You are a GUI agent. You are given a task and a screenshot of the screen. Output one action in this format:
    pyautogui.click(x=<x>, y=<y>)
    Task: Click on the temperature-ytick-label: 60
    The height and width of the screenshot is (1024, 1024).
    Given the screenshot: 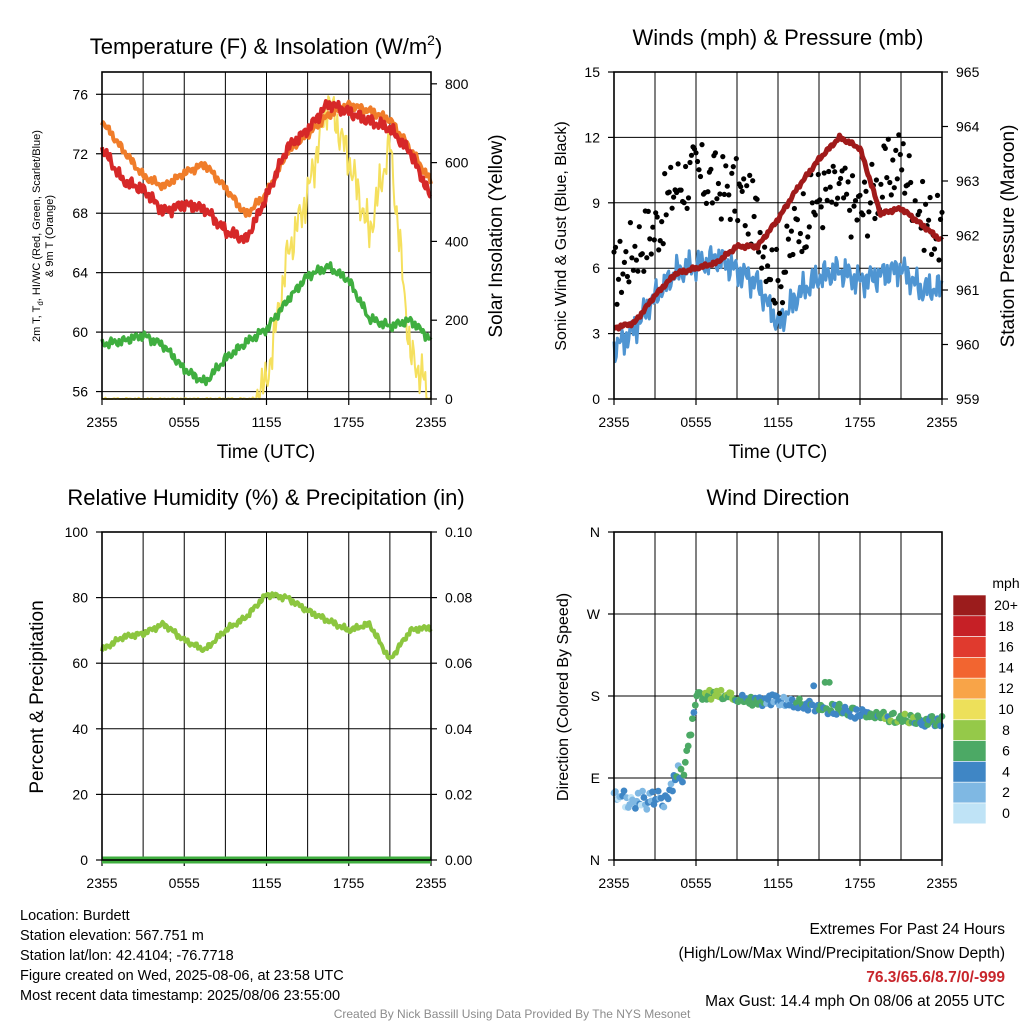 What is the action you would take?
    pyautogui.click(x=80, y=332)
    